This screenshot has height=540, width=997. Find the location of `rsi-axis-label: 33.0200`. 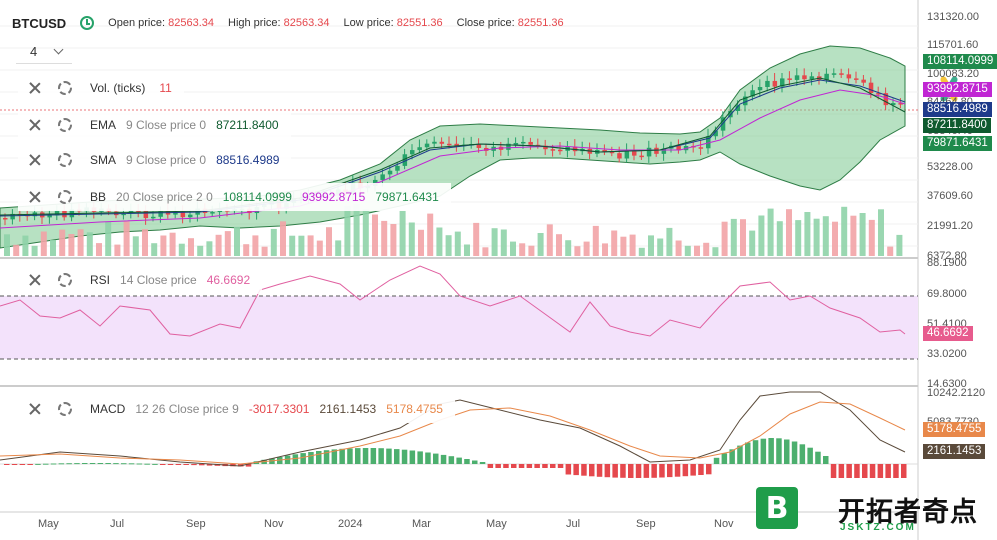

rsi-axis-label: 33.0200 is located at coordinates (947, 354).